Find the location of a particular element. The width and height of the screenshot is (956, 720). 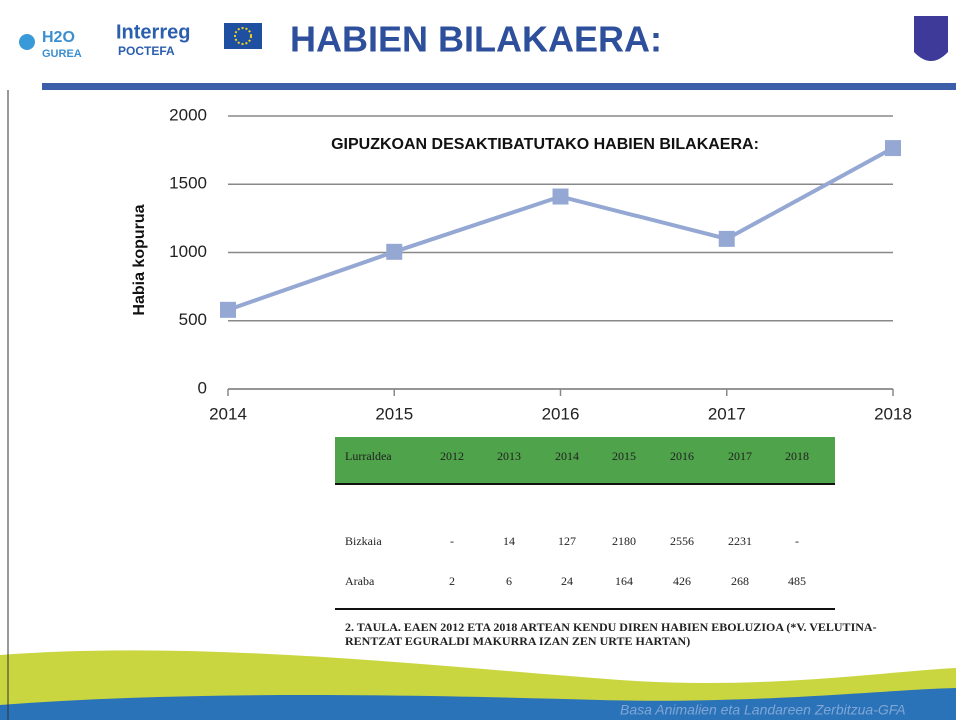

table-cell: 2231 is located at coordinates (740, 541).